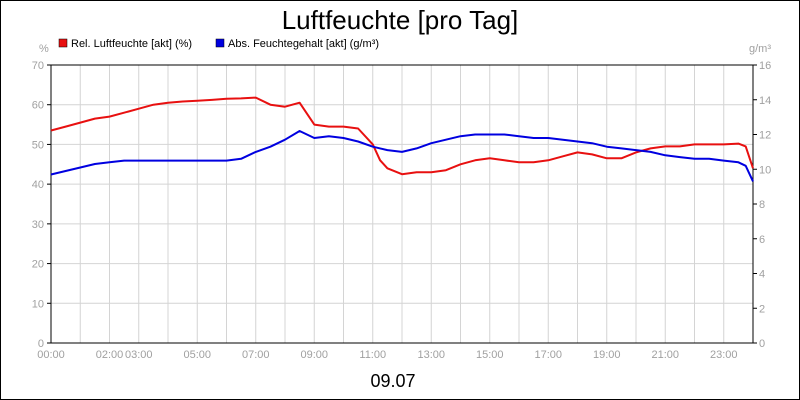 Image resolution: width=800 pixels, height=400 pixels. I want to click on left-tick-label: 70, so click(38, 66).